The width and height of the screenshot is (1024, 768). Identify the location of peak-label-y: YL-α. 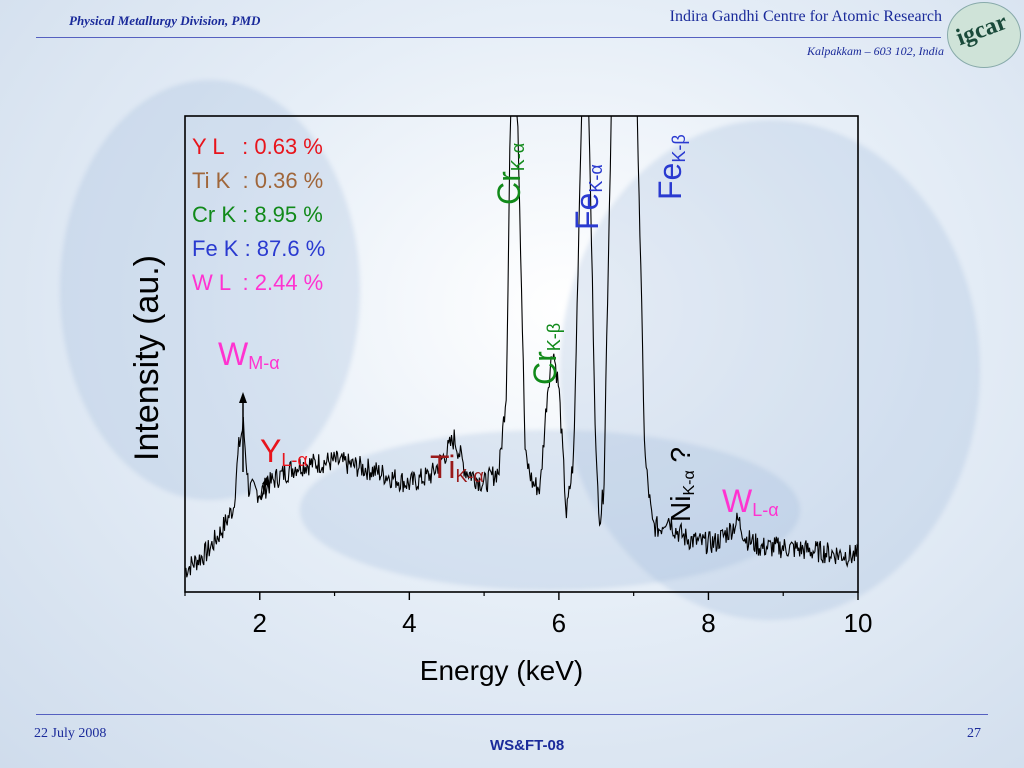
(284, 451).